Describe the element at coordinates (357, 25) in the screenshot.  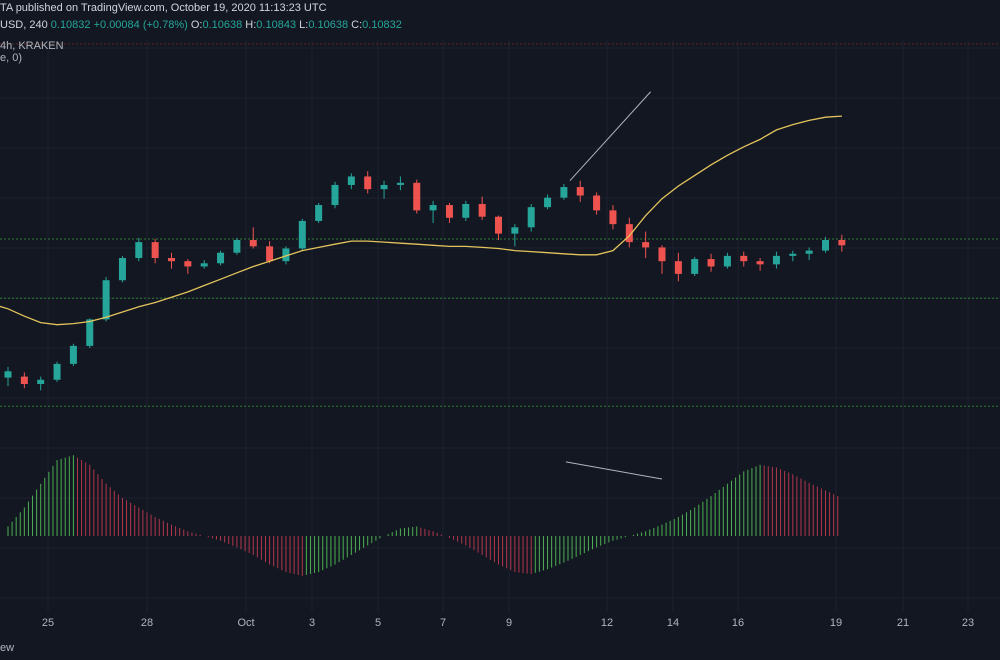
I see `close-label: C:` at that location.